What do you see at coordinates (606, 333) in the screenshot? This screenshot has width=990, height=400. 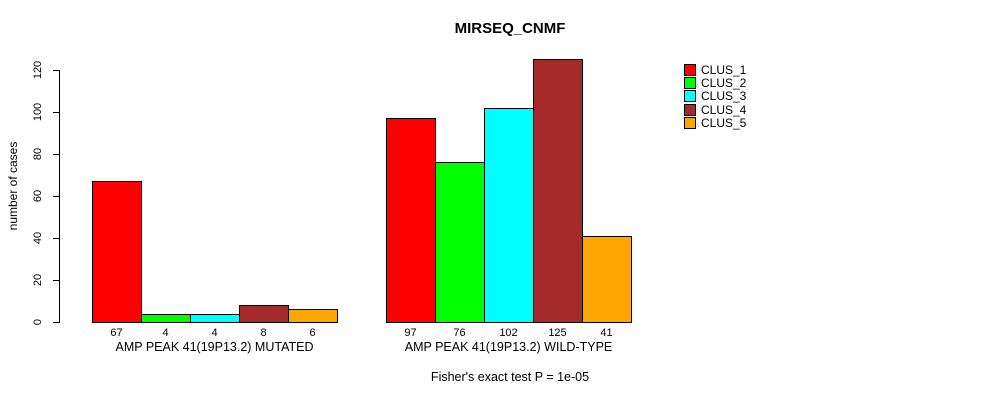 I see `bar-value-label: 41` at bounding box center [606, 333].